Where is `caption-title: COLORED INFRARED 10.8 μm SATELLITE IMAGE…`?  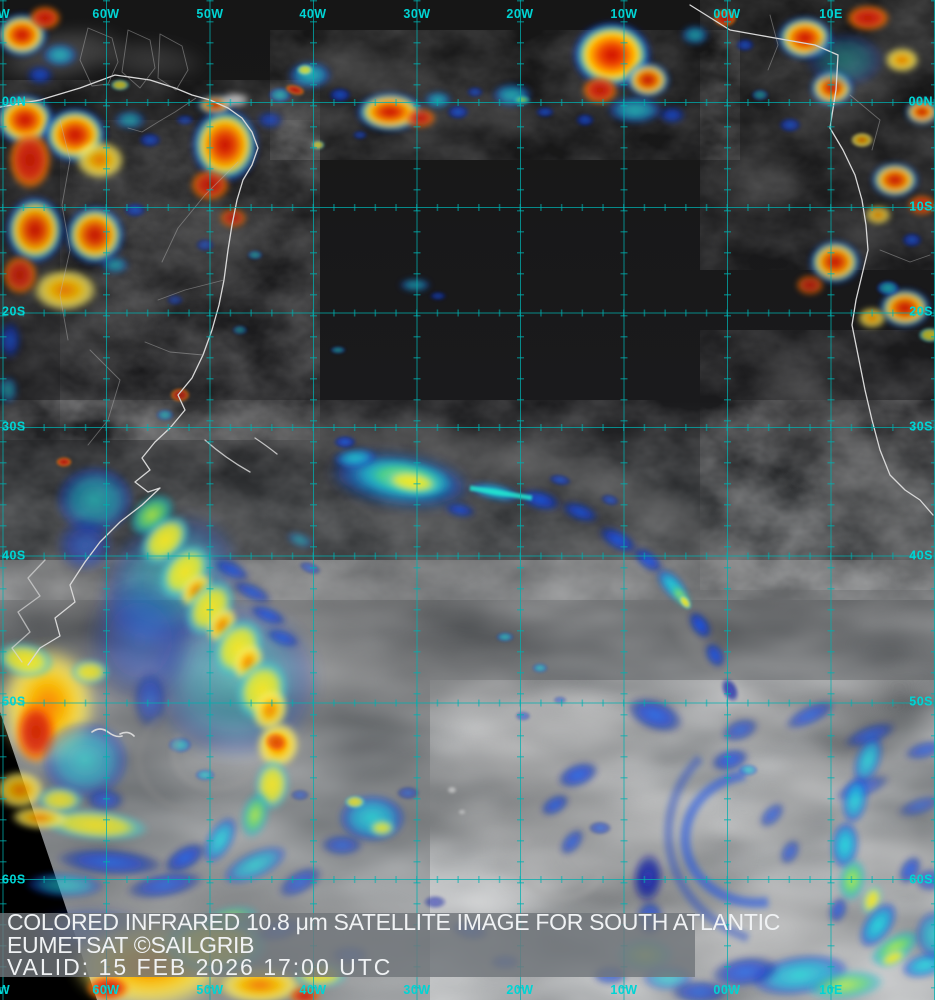 caption-title: COLORED INFRARED 10.8 μm SATELLITE IMAGE… is located at coordinates (394, 922).